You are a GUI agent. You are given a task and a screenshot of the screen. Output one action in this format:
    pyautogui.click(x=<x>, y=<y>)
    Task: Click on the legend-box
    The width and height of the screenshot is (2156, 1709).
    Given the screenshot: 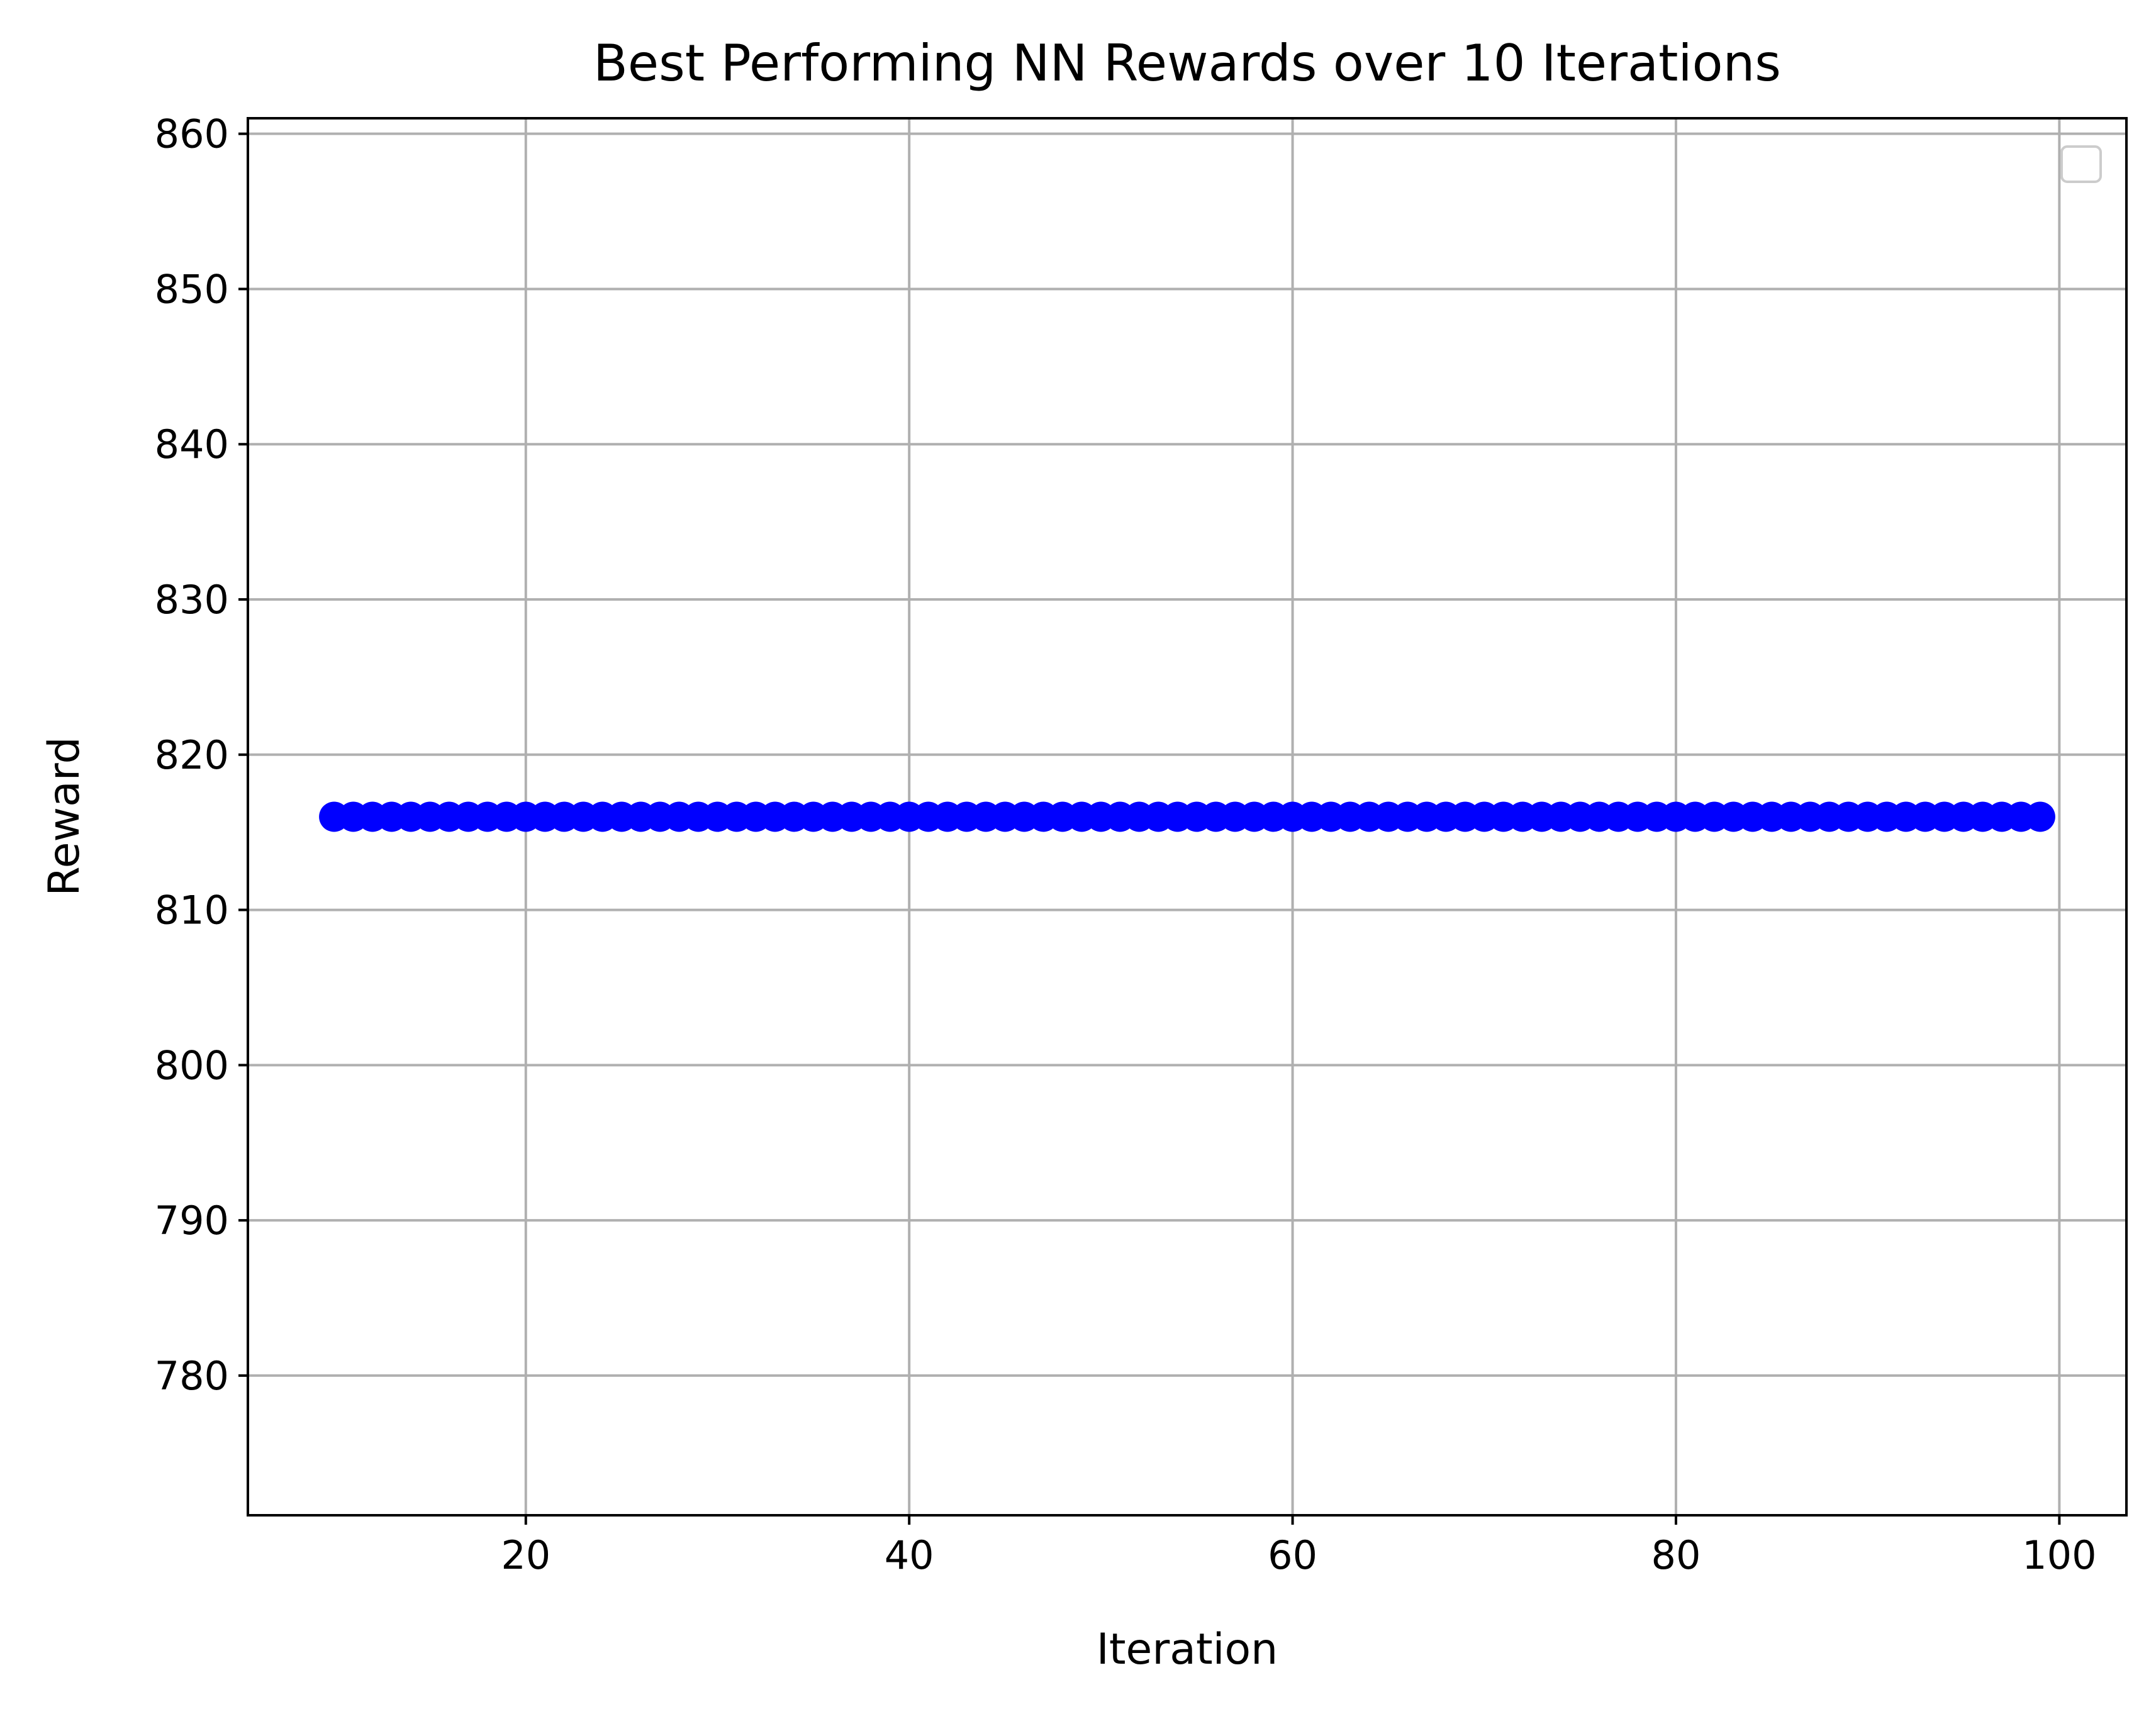 What is the action you would take?
    pyautogui.click(x=2081, y=164)
    